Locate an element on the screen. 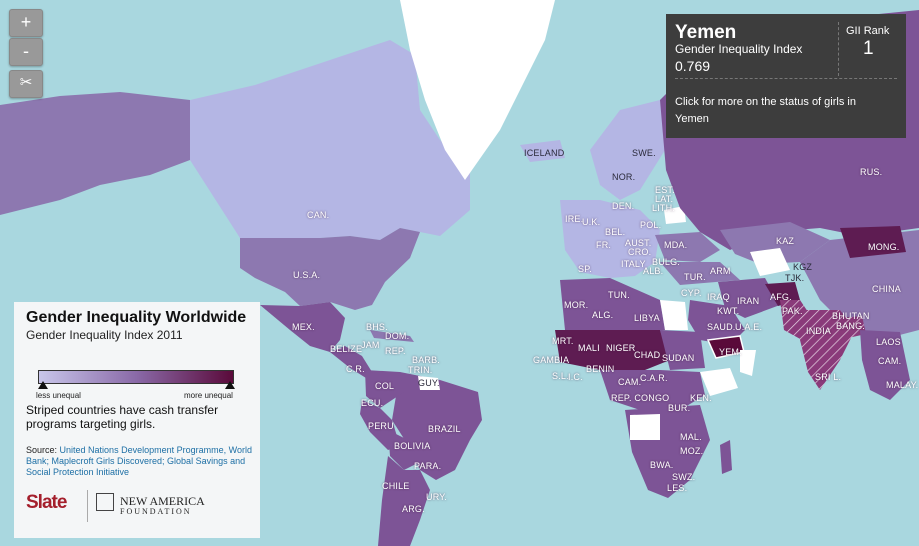 Image resolution: width=919 pixels, height=546 pixels. country-alaska is located at coordinates (95, 153).